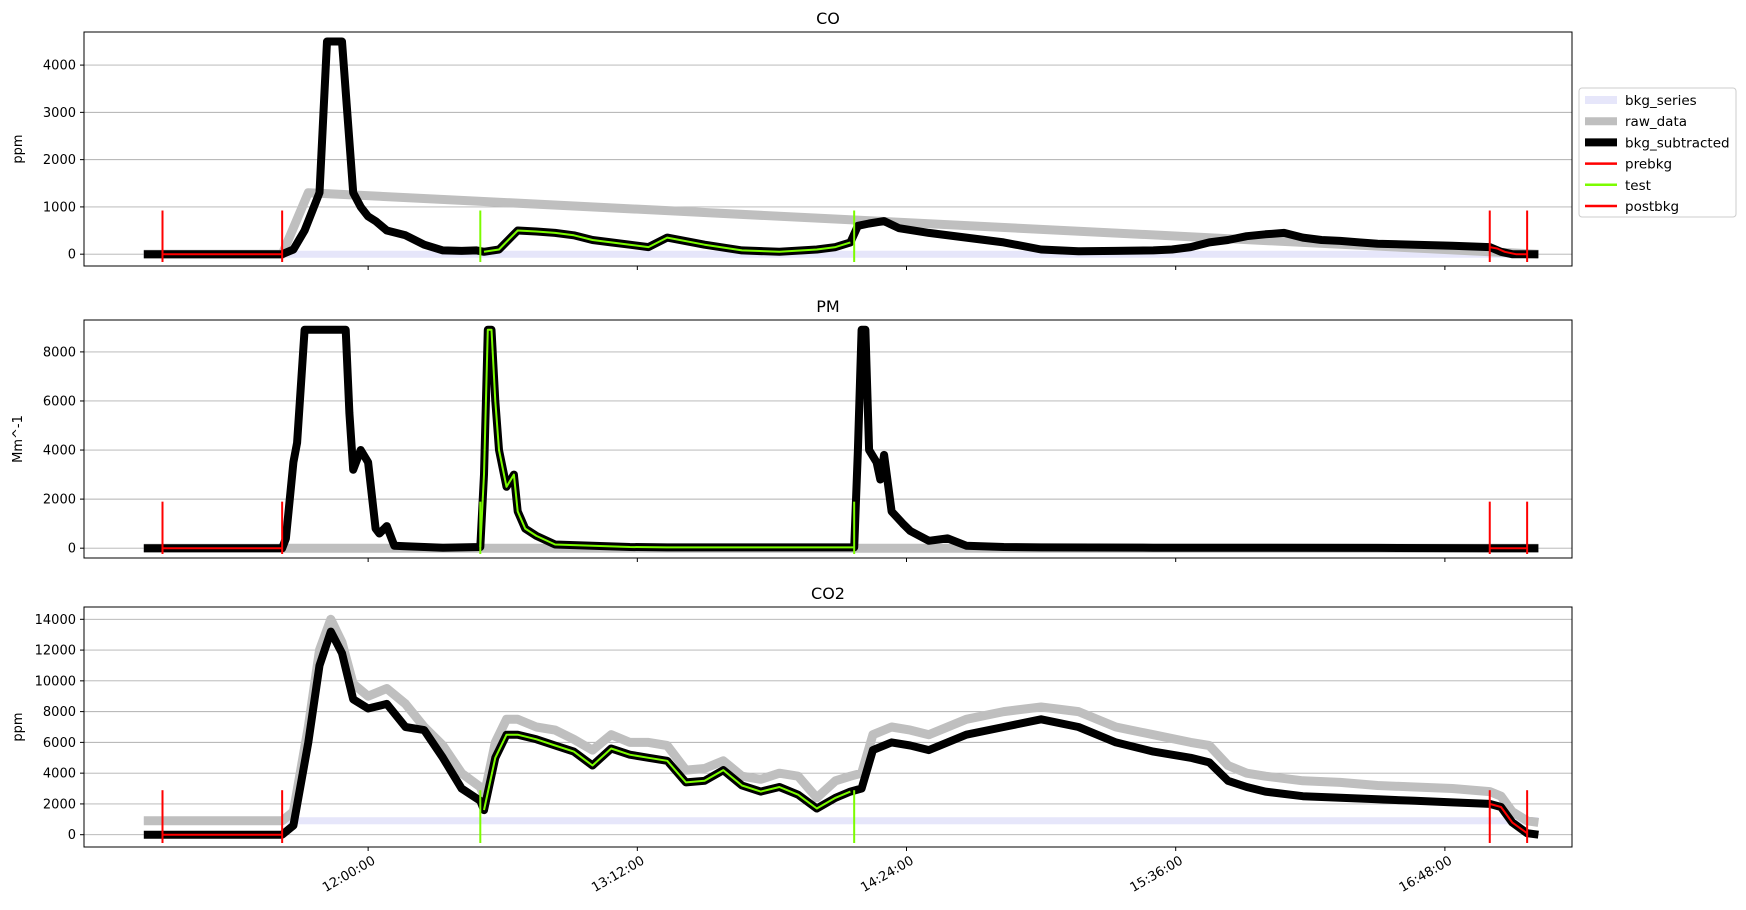  I want to click on x-tick-label: 15:36:00, so click(1157, 874).